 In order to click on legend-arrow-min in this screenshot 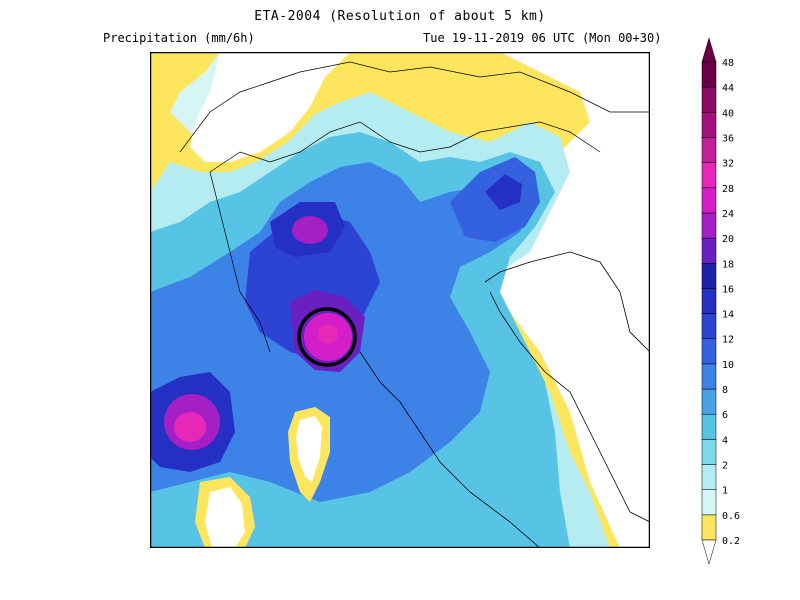, I will do `click(709, 552)`.